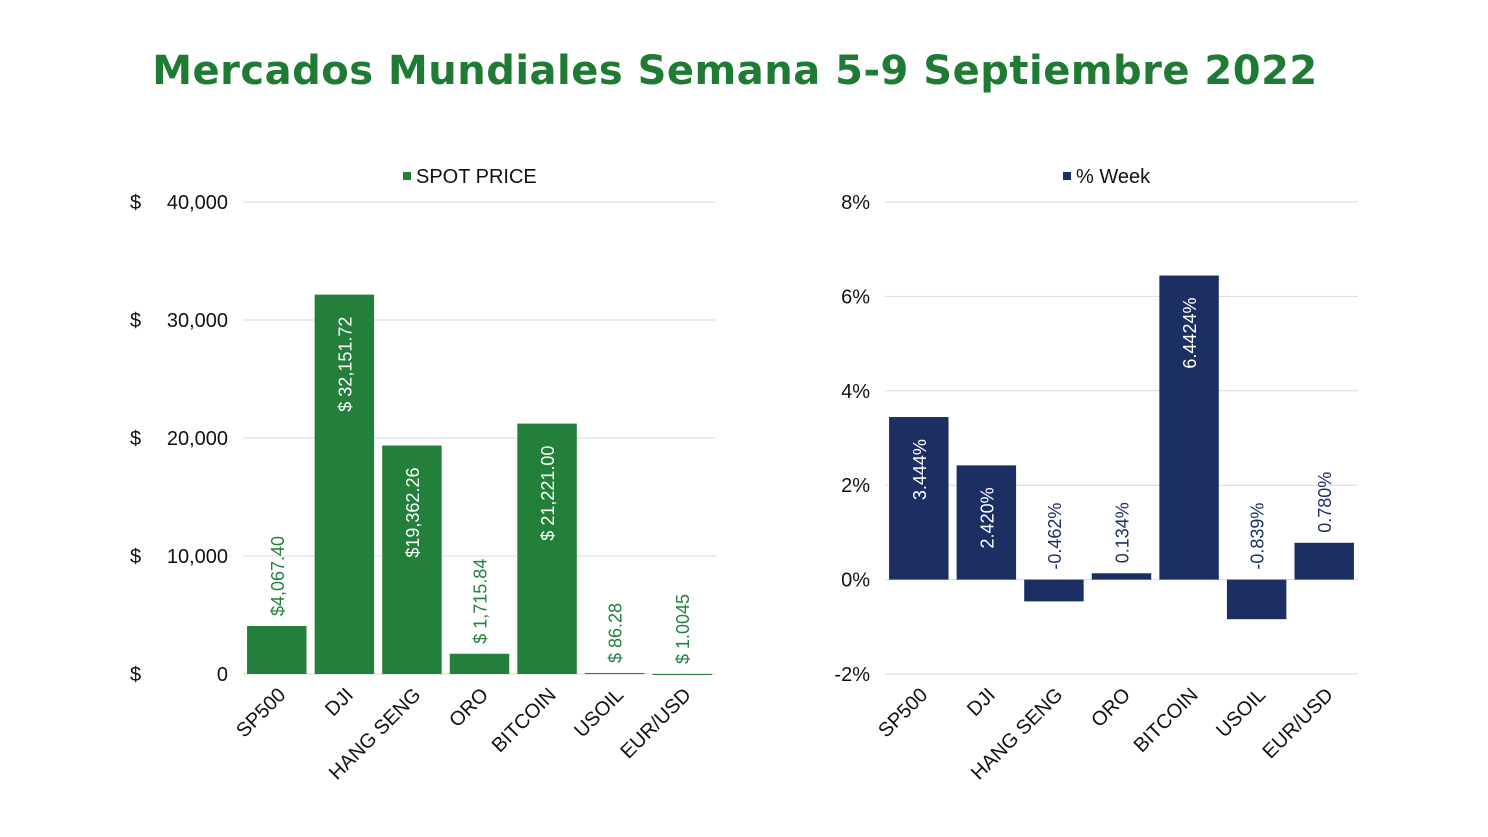 This screenshot has width=1488, height=837. What do you see at coordinates (1258, 536) in the screenshot?
I see `week-data-label: -0.839%` at bounding box center [1258, 536].